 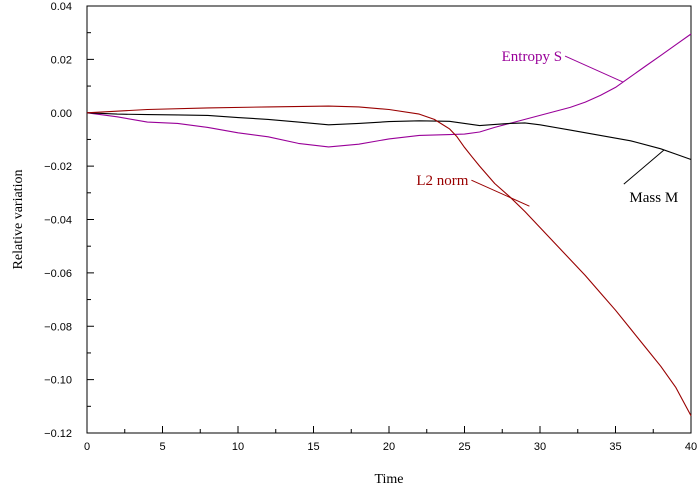 What do you see at coordinates (18, 220) in the screenshot?
I see `y-axis-title: Relative variation` at bounding box center [18, 220].